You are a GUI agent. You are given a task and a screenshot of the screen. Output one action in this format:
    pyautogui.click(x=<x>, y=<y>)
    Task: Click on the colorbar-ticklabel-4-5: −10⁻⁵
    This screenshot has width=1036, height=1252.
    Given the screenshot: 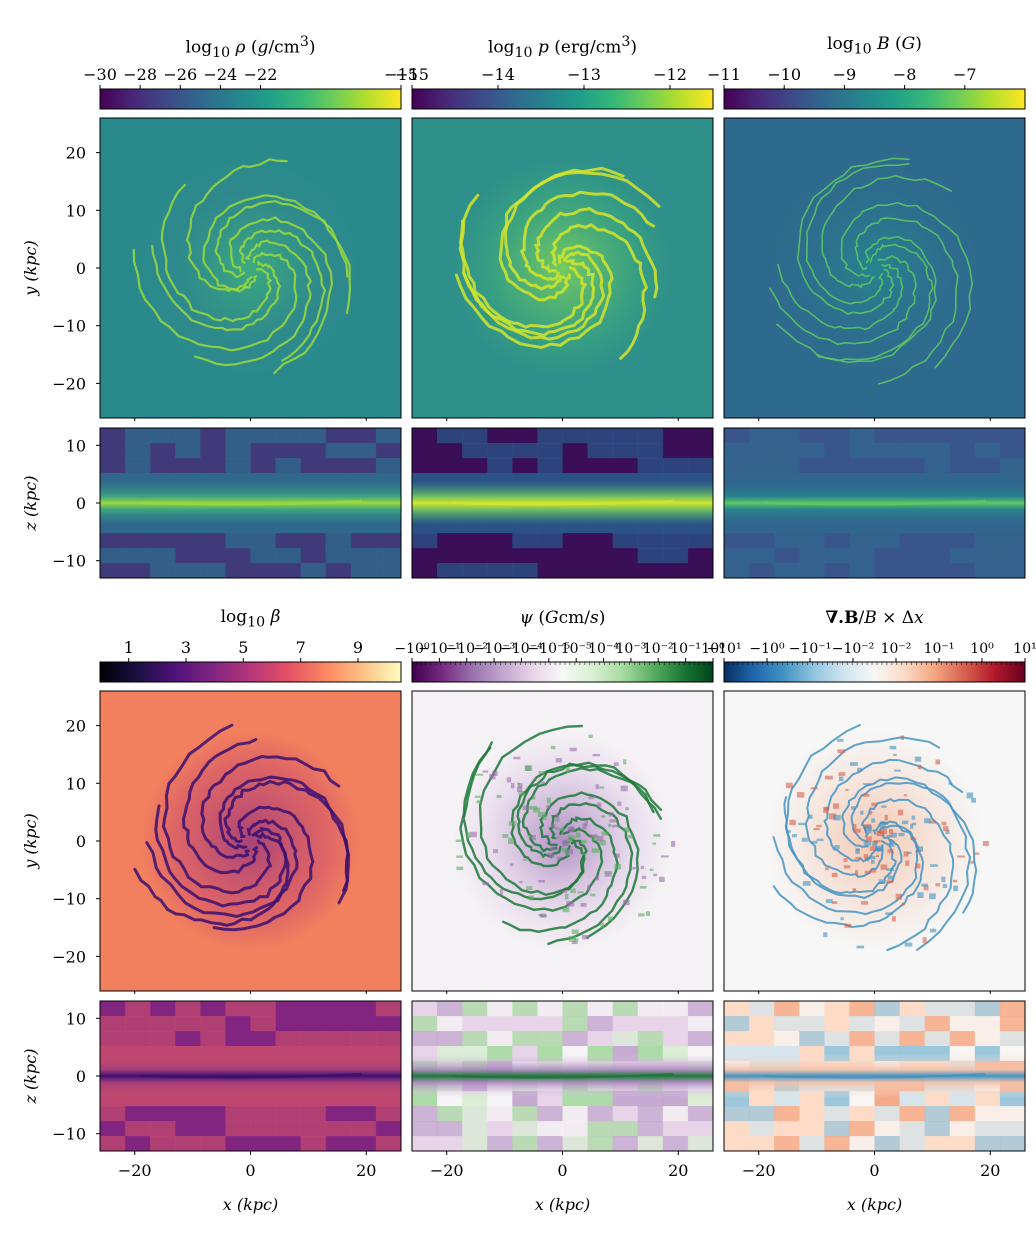 What is the action you would take?
    pyautogui.click(x=549, y=649)
    